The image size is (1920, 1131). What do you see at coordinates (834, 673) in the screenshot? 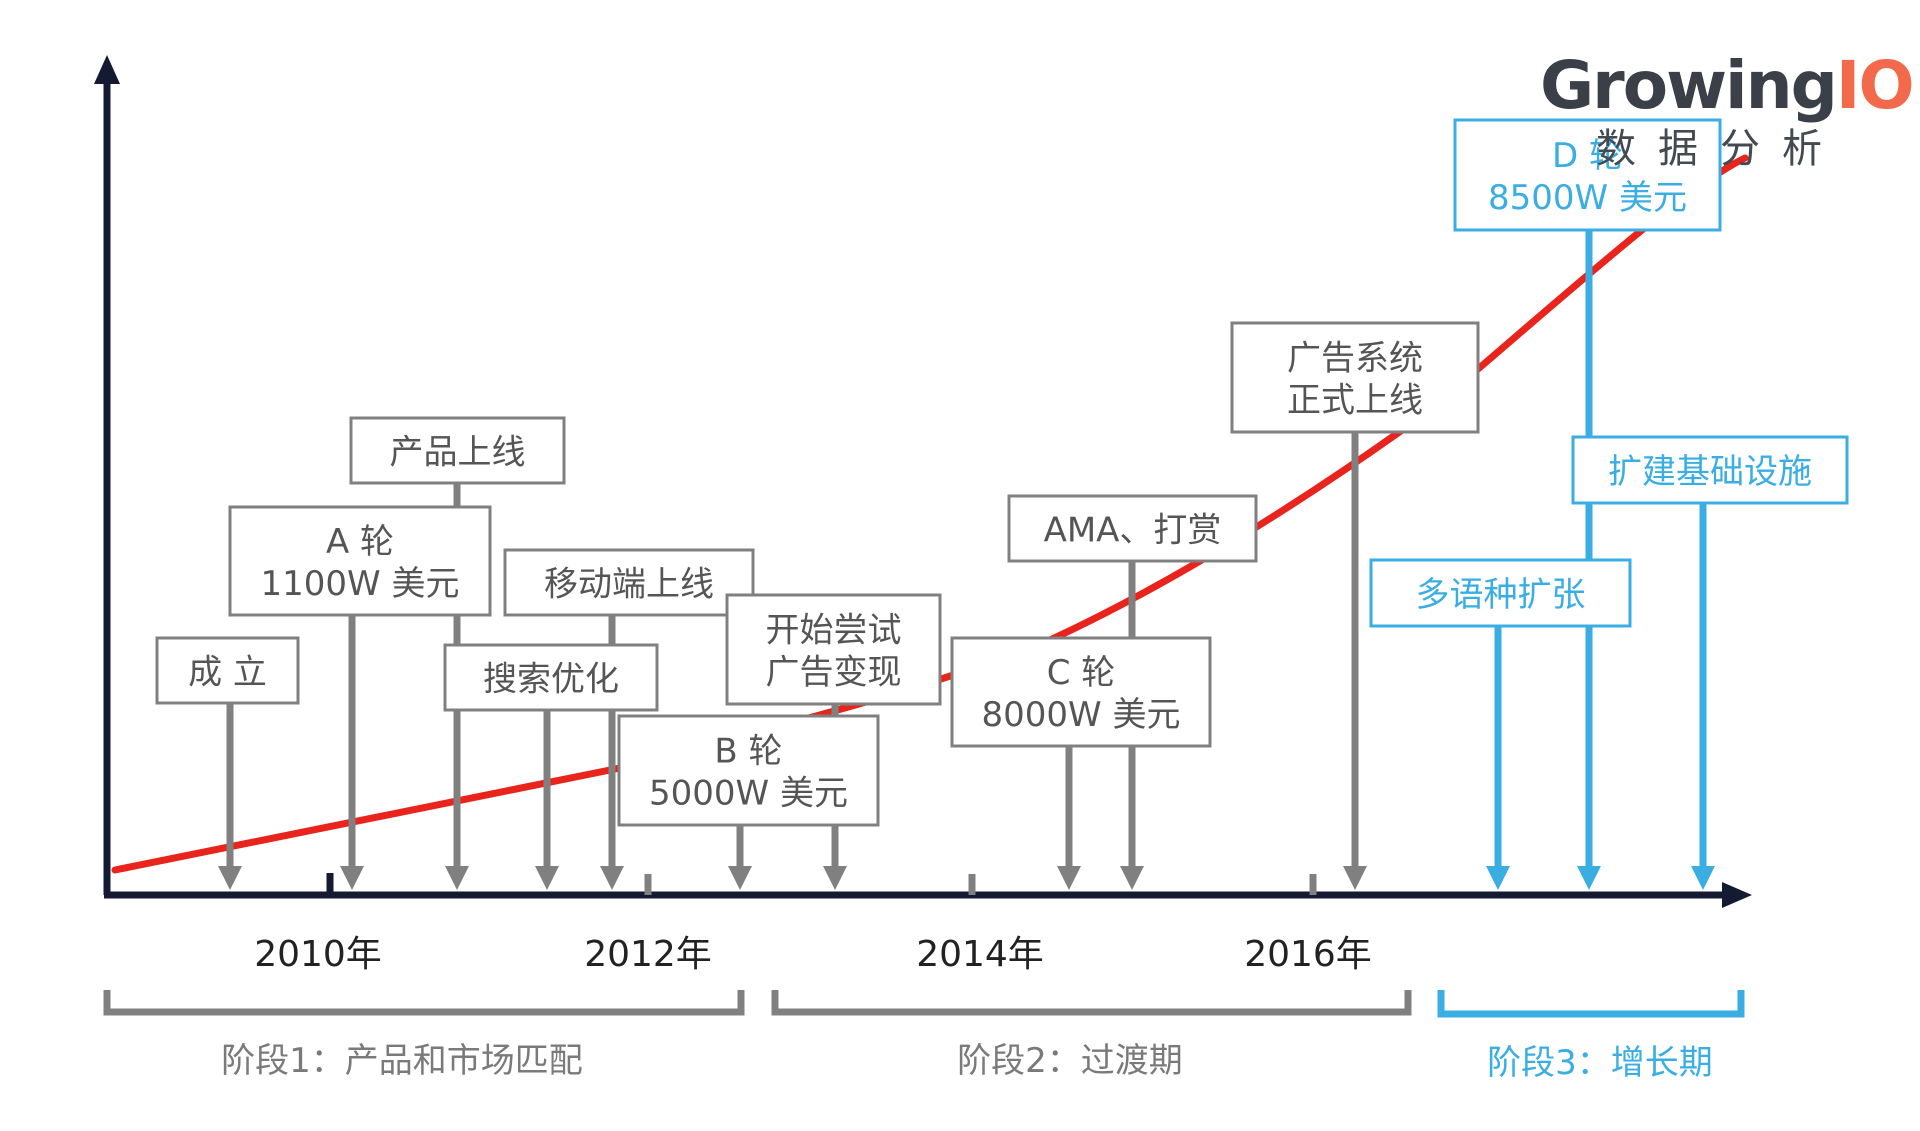
I see `ad-monetize-label: 广告变现` at bounding box center [834, 673].